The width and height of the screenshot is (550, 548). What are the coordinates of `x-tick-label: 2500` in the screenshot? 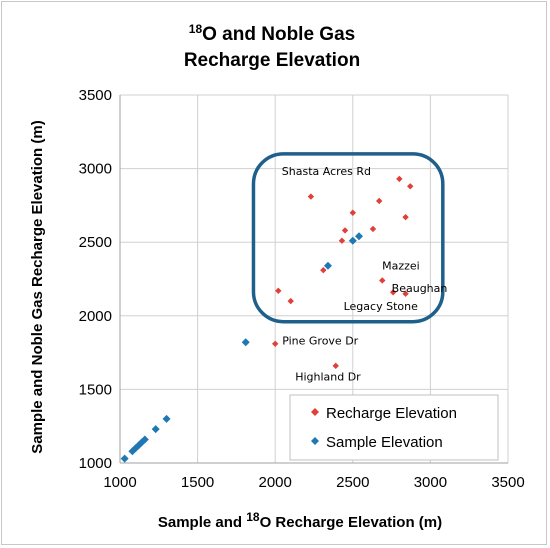 It's located at (352, 482).